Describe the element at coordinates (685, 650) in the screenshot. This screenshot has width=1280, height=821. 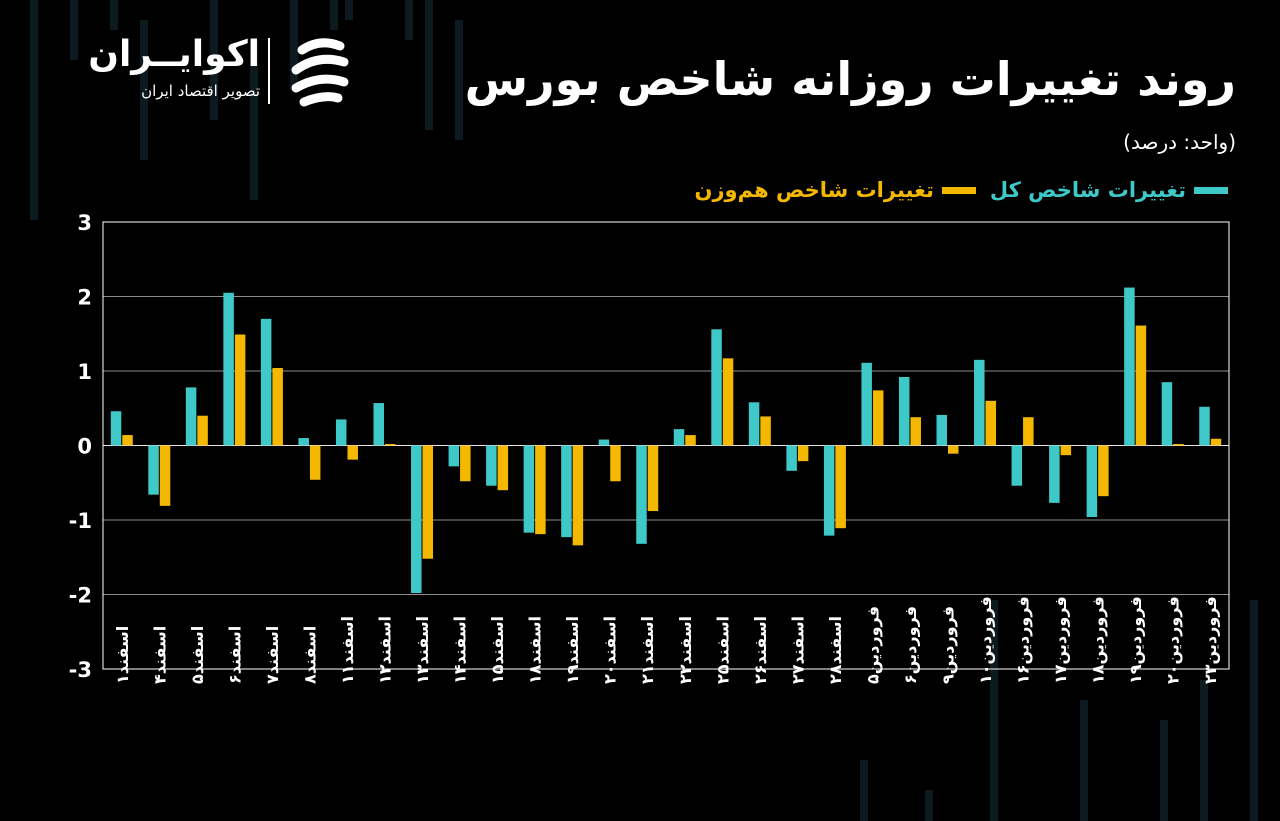
I see `x-tick-label: اسفند۲۲` at that location.